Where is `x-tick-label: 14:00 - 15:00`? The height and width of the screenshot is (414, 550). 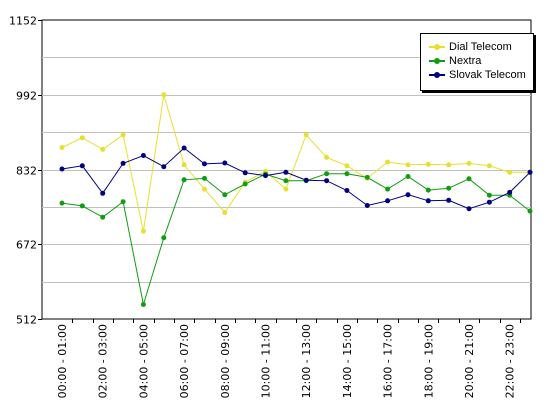
x-tick-label: 14:00 - 15:00 is located at coordinates (347, 361).